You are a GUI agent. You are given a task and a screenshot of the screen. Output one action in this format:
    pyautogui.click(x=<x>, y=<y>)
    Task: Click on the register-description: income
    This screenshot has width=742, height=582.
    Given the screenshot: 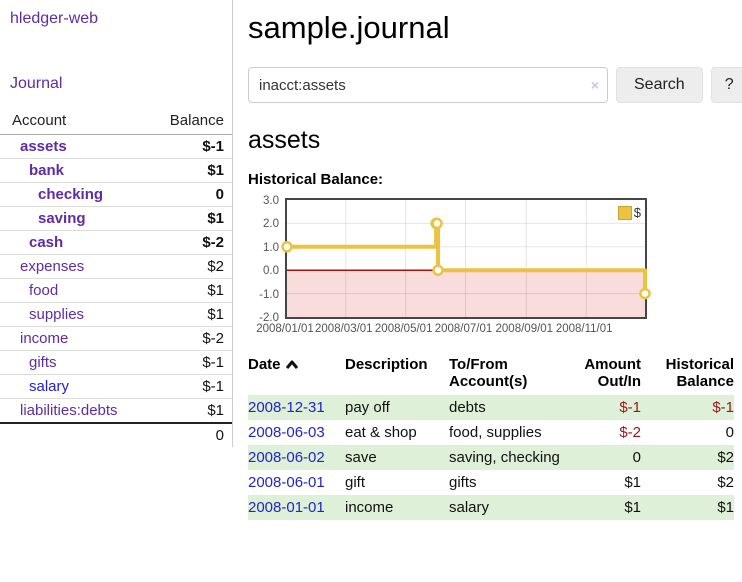 What is the action you would take?
    pyautogui.click(x=369, y=507)
    